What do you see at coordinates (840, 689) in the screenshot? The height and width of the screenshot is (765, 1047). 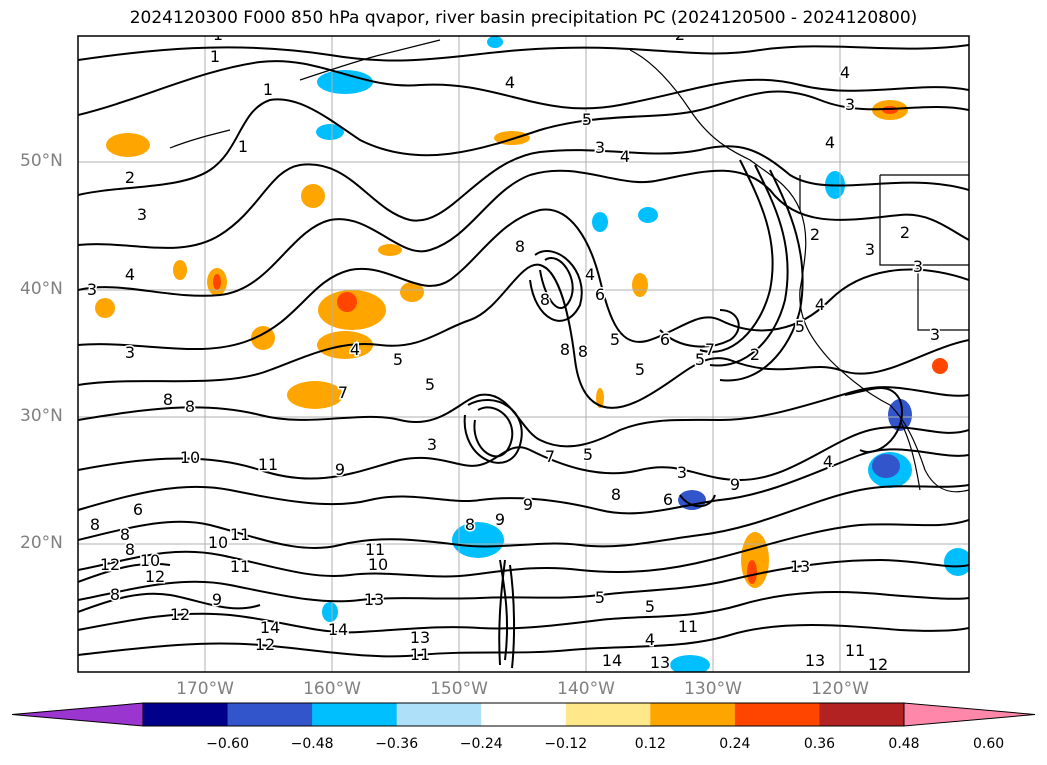 I see `lon-label-120w: 120°W` at bounding box center [840, 689].